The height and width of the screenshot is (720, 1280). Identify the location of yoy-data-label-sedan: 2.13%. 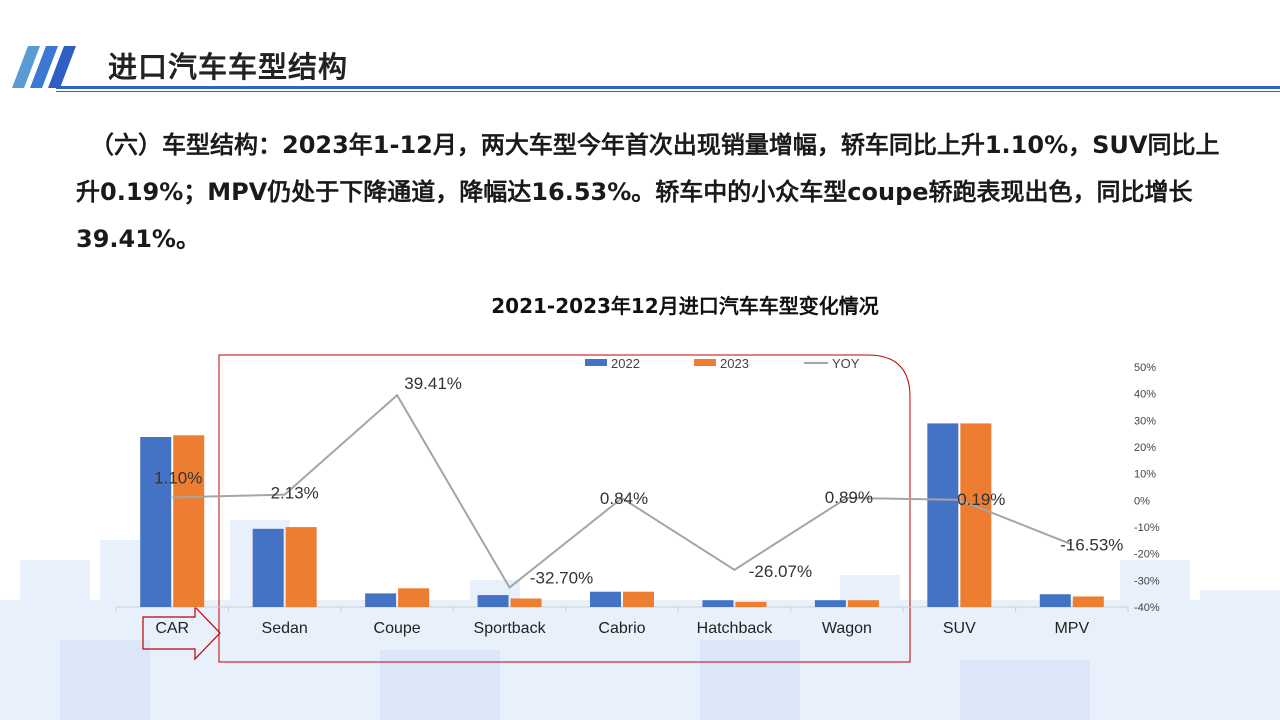
(295, 493).